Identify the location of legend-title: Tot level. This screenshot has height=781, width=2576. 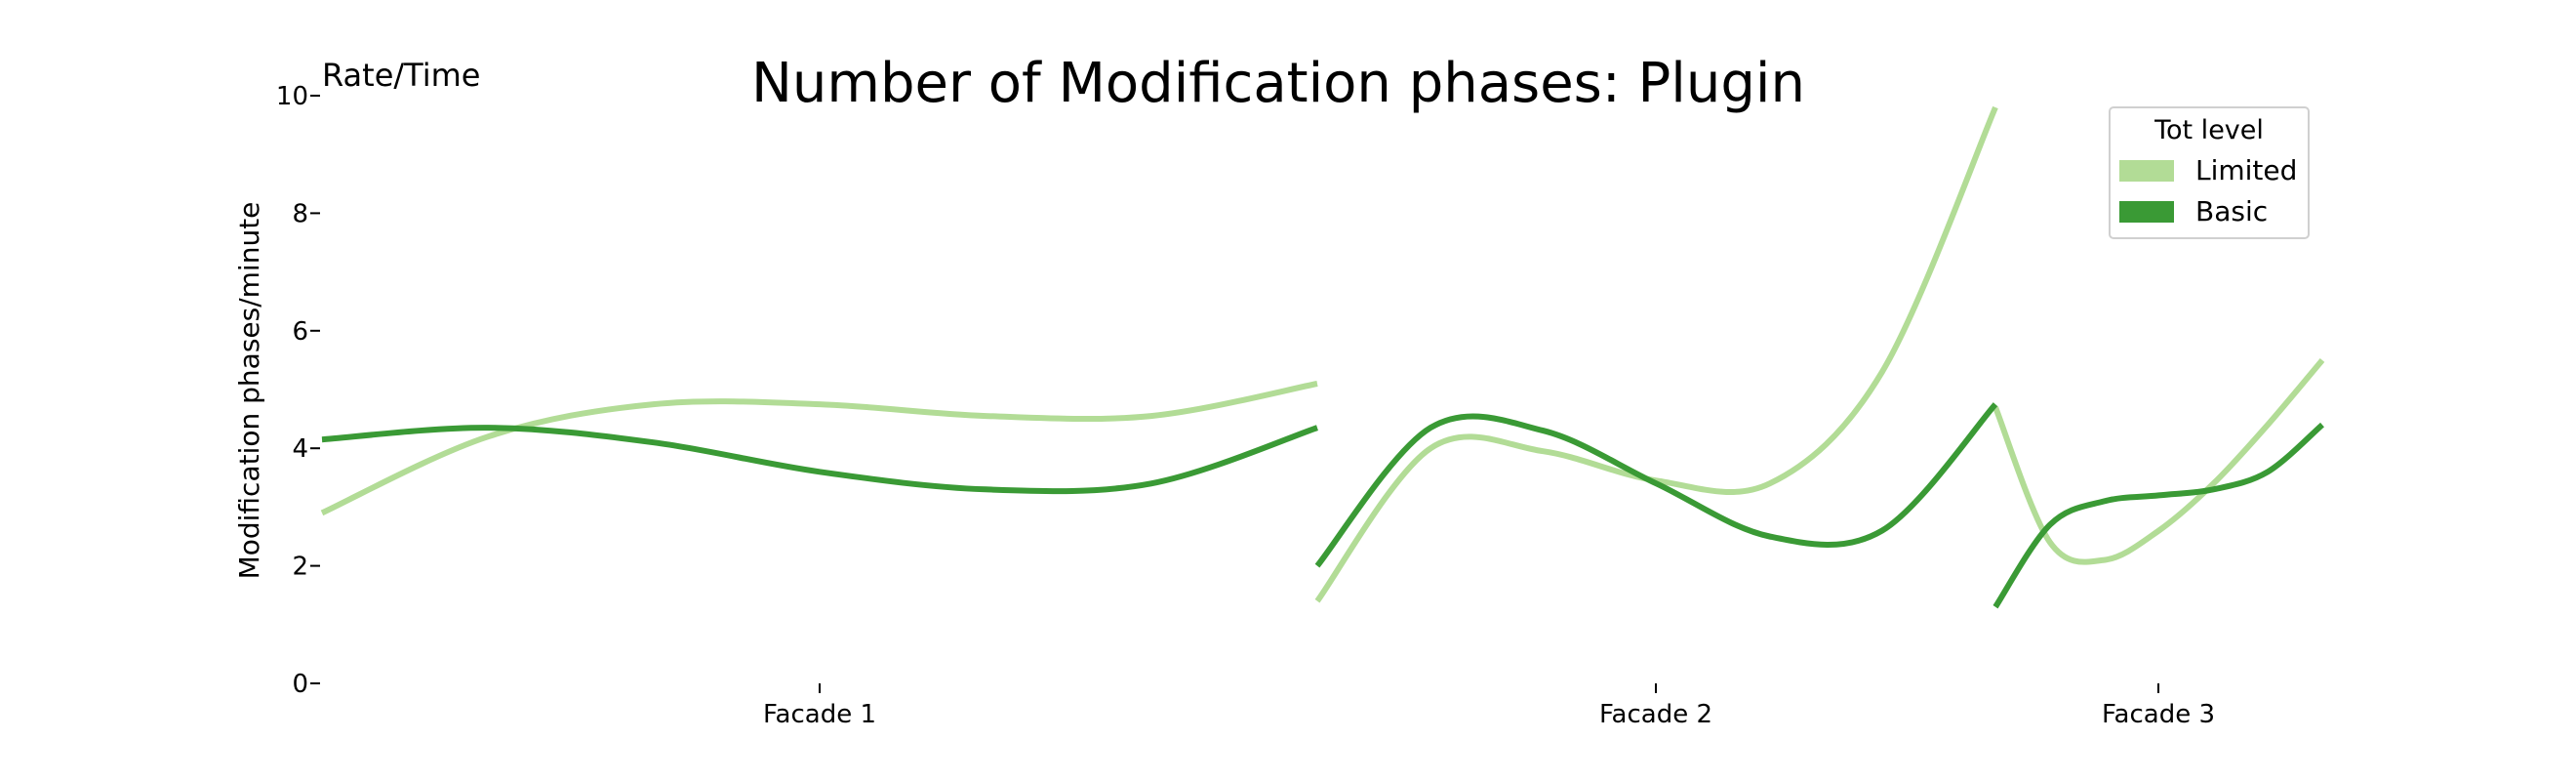
(2208, 130).